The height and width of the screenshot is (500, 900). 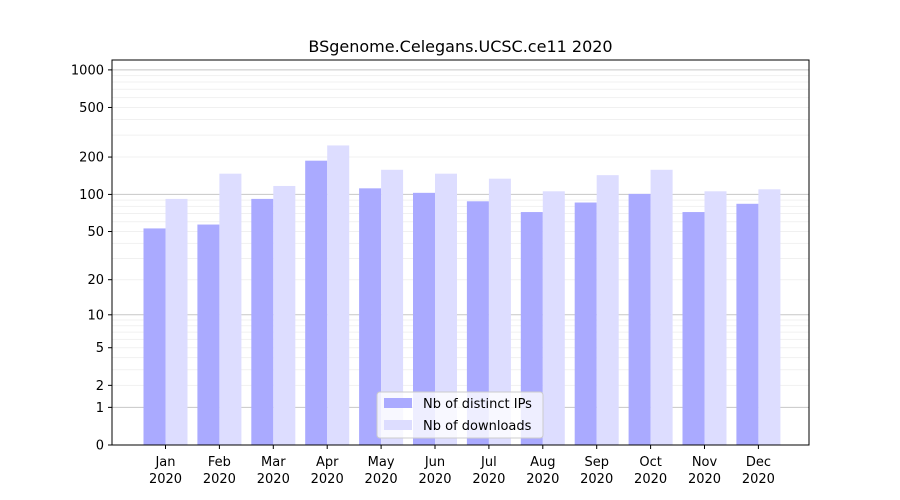 What do you see at coordinates (758, 462) in the screenshot?
I see `x-tick-label-month: Dec` at bounding box center [758, 462].